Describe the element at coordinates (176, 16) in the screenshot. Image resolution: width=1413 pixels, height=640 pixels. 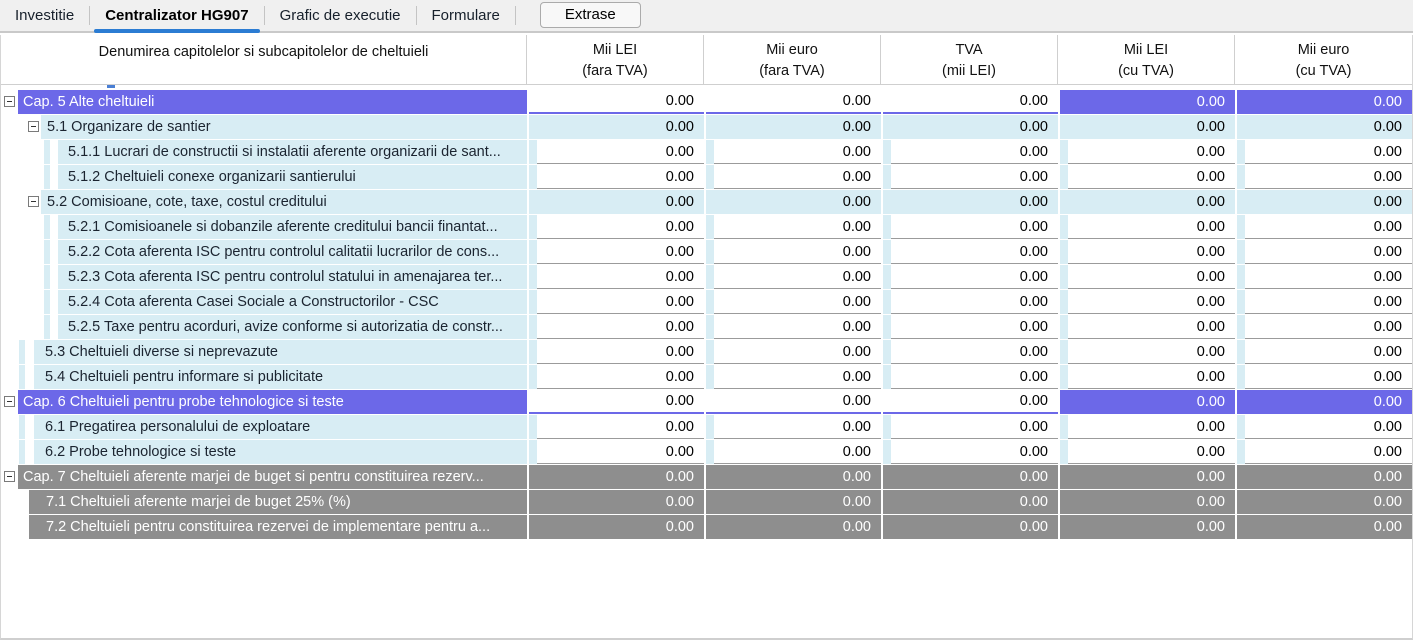
I see `tab-centralizator-hg907: Centralizator HG907` at that location.